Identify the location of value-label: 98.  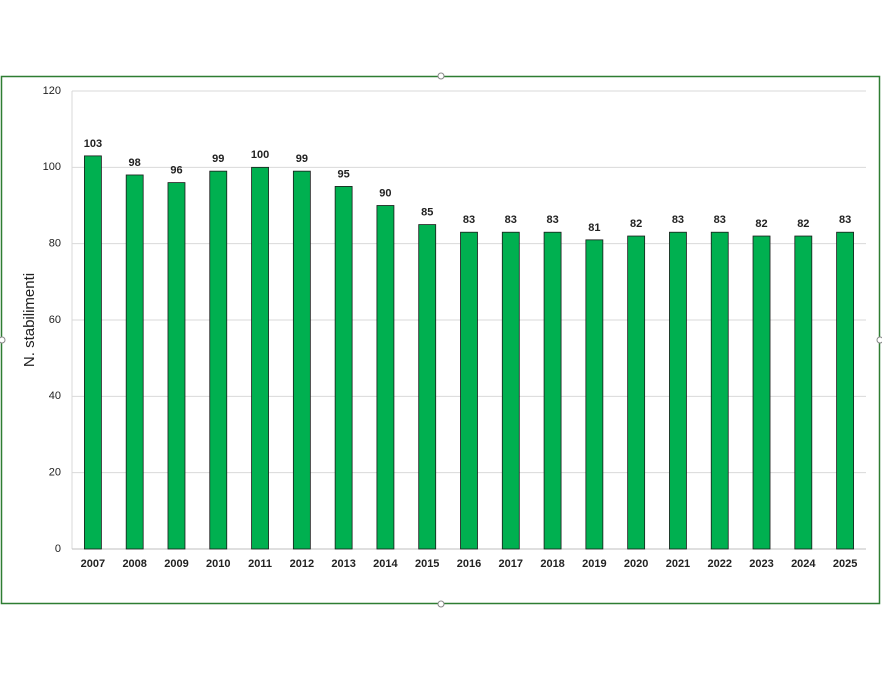
(135, 163).